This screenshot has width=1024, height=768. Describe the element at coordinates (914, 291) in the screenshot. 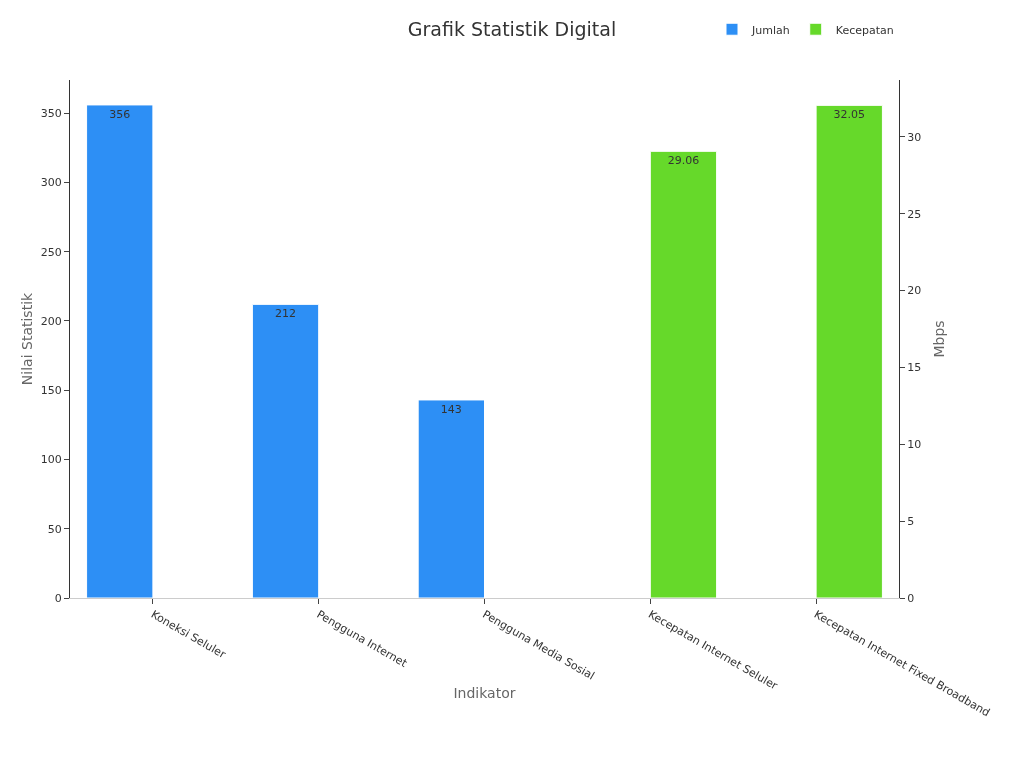

I see `y2-tick-label: 20` at that location.